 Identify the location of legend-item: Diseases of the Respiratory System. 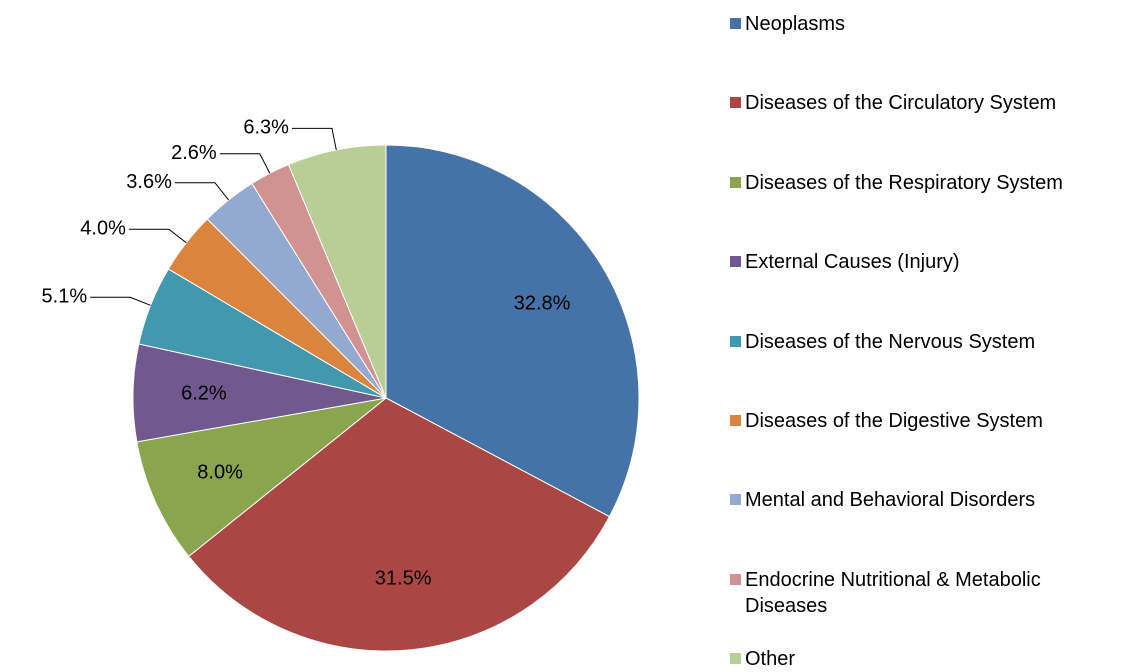
(922, 183).